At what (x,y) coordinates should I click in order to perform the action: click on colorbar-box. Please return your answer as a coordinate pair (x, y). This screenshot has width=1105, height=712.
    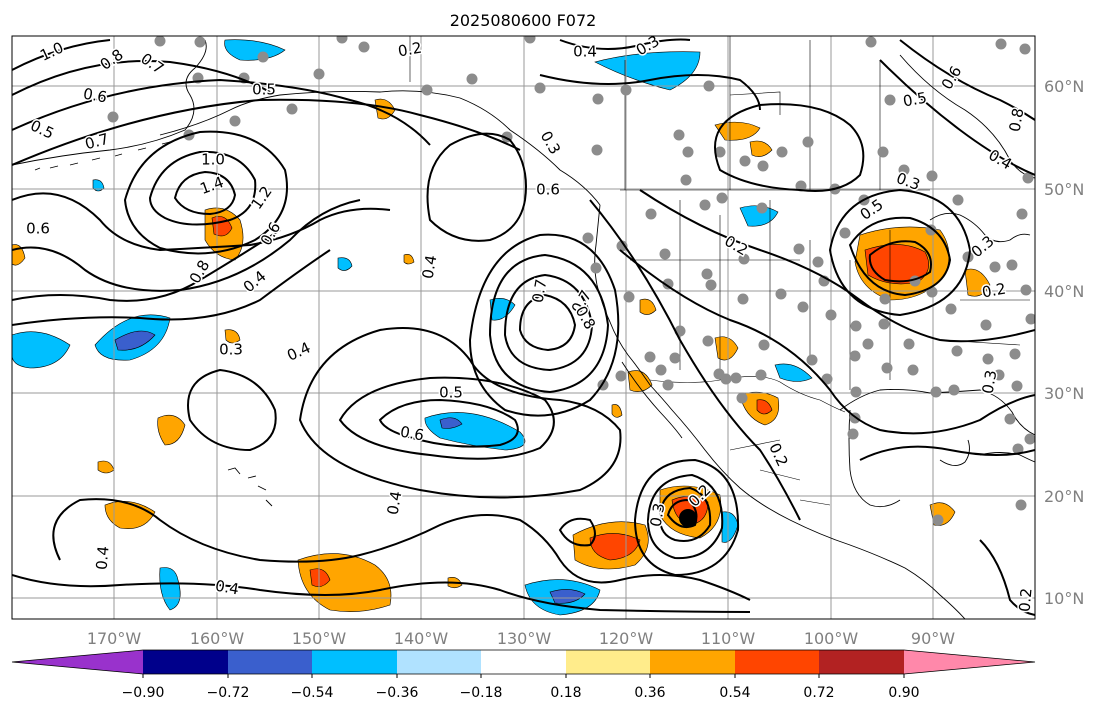
    Looking at the image, I should click on (270, 662).